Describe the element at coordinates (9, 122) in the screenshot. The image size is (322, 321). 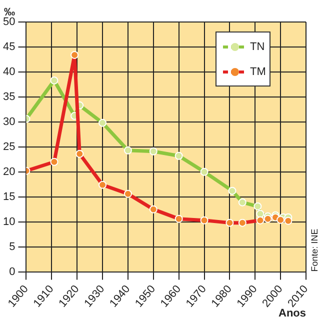
I see `y-tick-label: 30` at that location.